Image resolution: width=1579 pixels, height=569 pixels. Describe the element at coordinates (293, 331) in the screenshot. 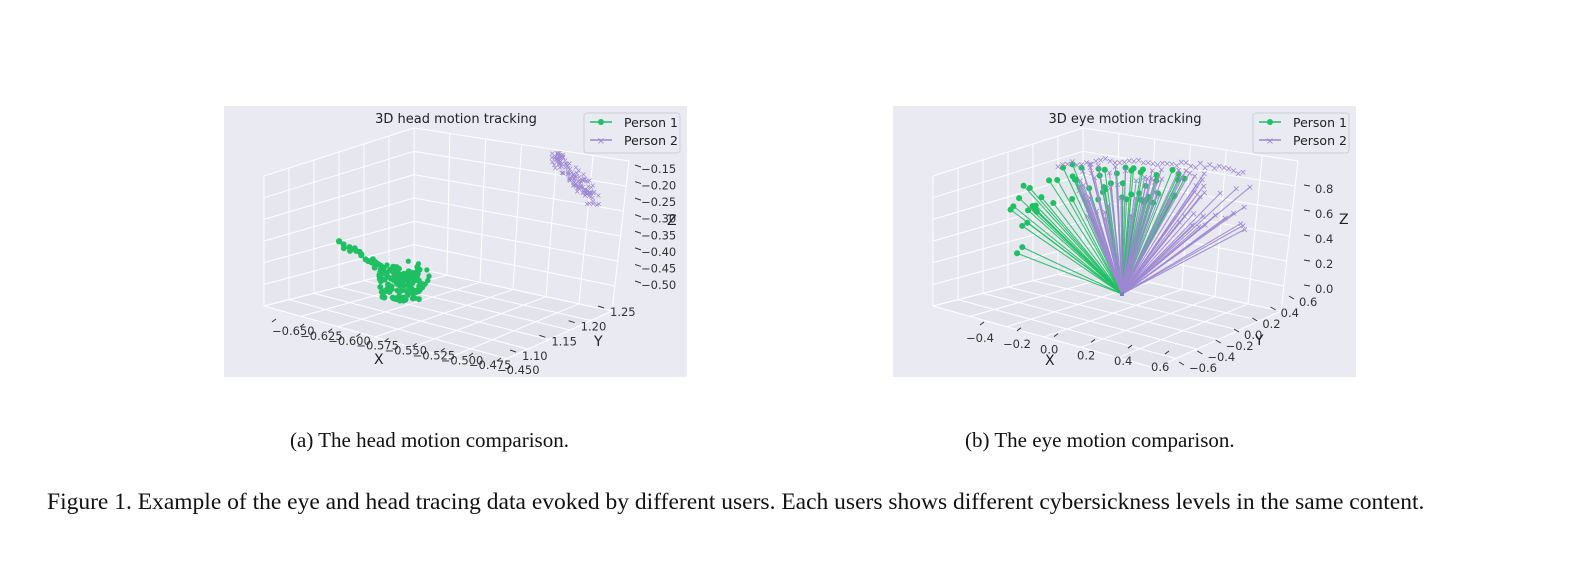

I see `x-tick-label: −0.650` at that location.